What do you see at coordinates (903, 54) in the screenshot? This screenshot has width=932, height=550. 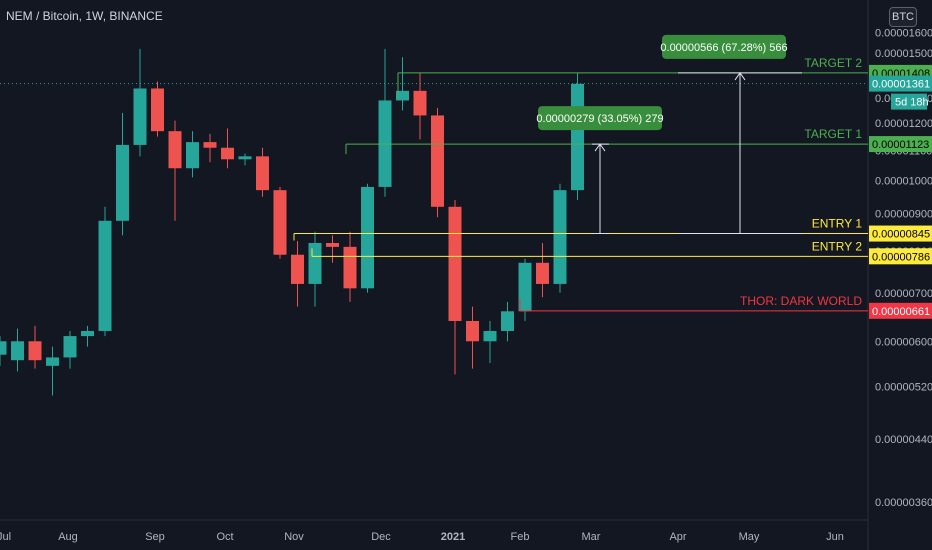 I see `y-tick-label: 0.00001500` at bounding box center [903, 54].